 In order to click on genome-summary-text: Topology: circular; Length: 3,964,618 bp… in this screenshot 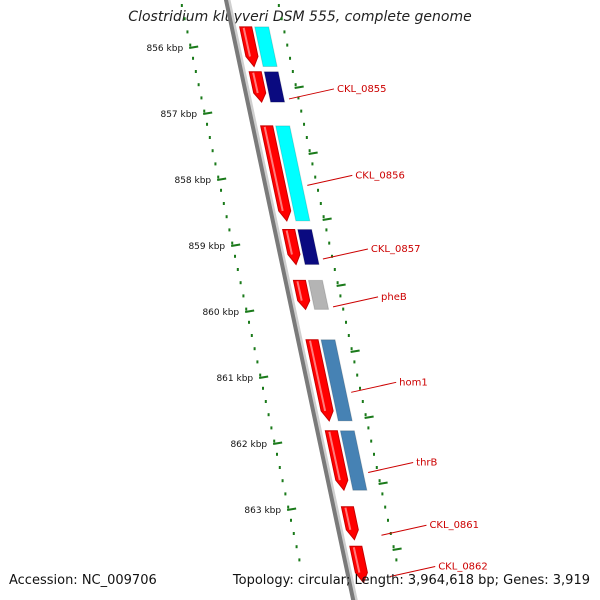, I will do `click(411, 580)`.